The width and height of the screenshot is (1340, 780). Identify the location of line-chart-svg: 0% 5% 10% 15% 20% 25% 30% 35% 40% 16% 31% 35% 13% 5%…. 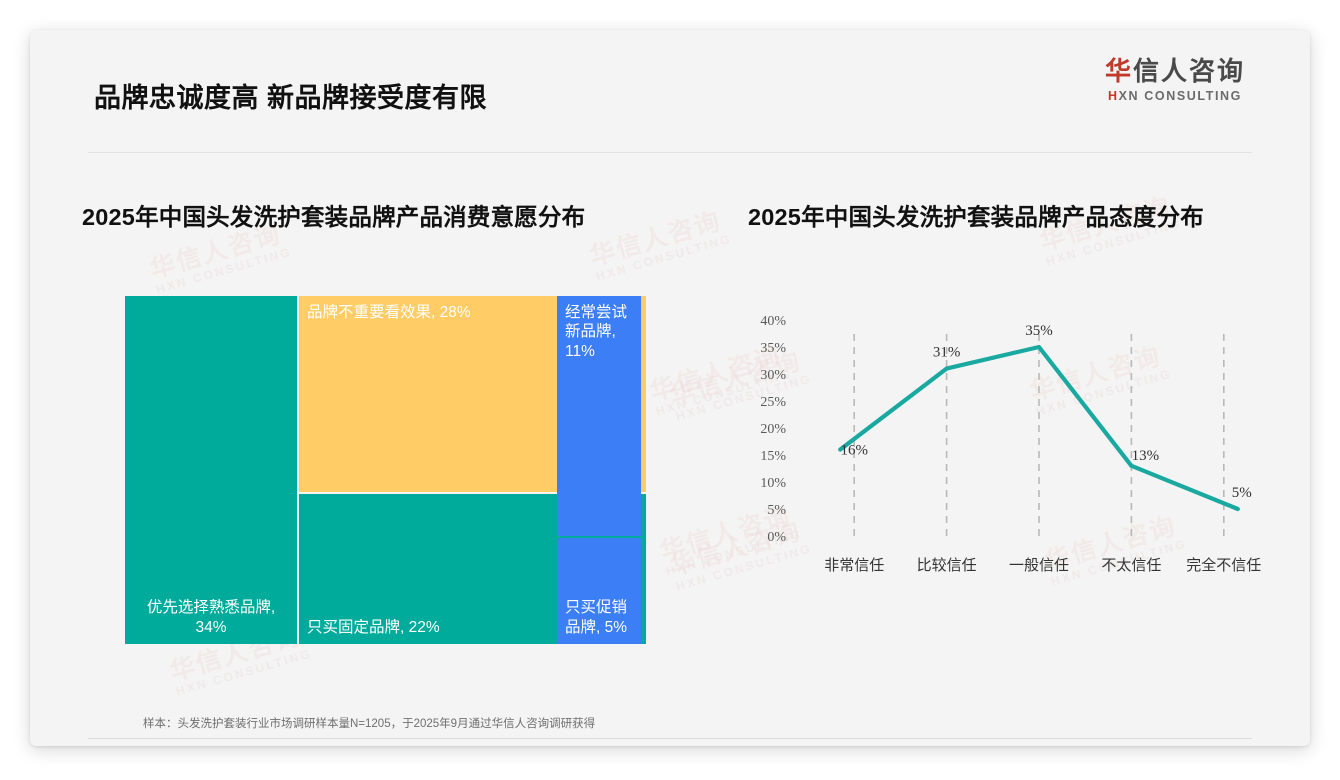
(1010, 444).